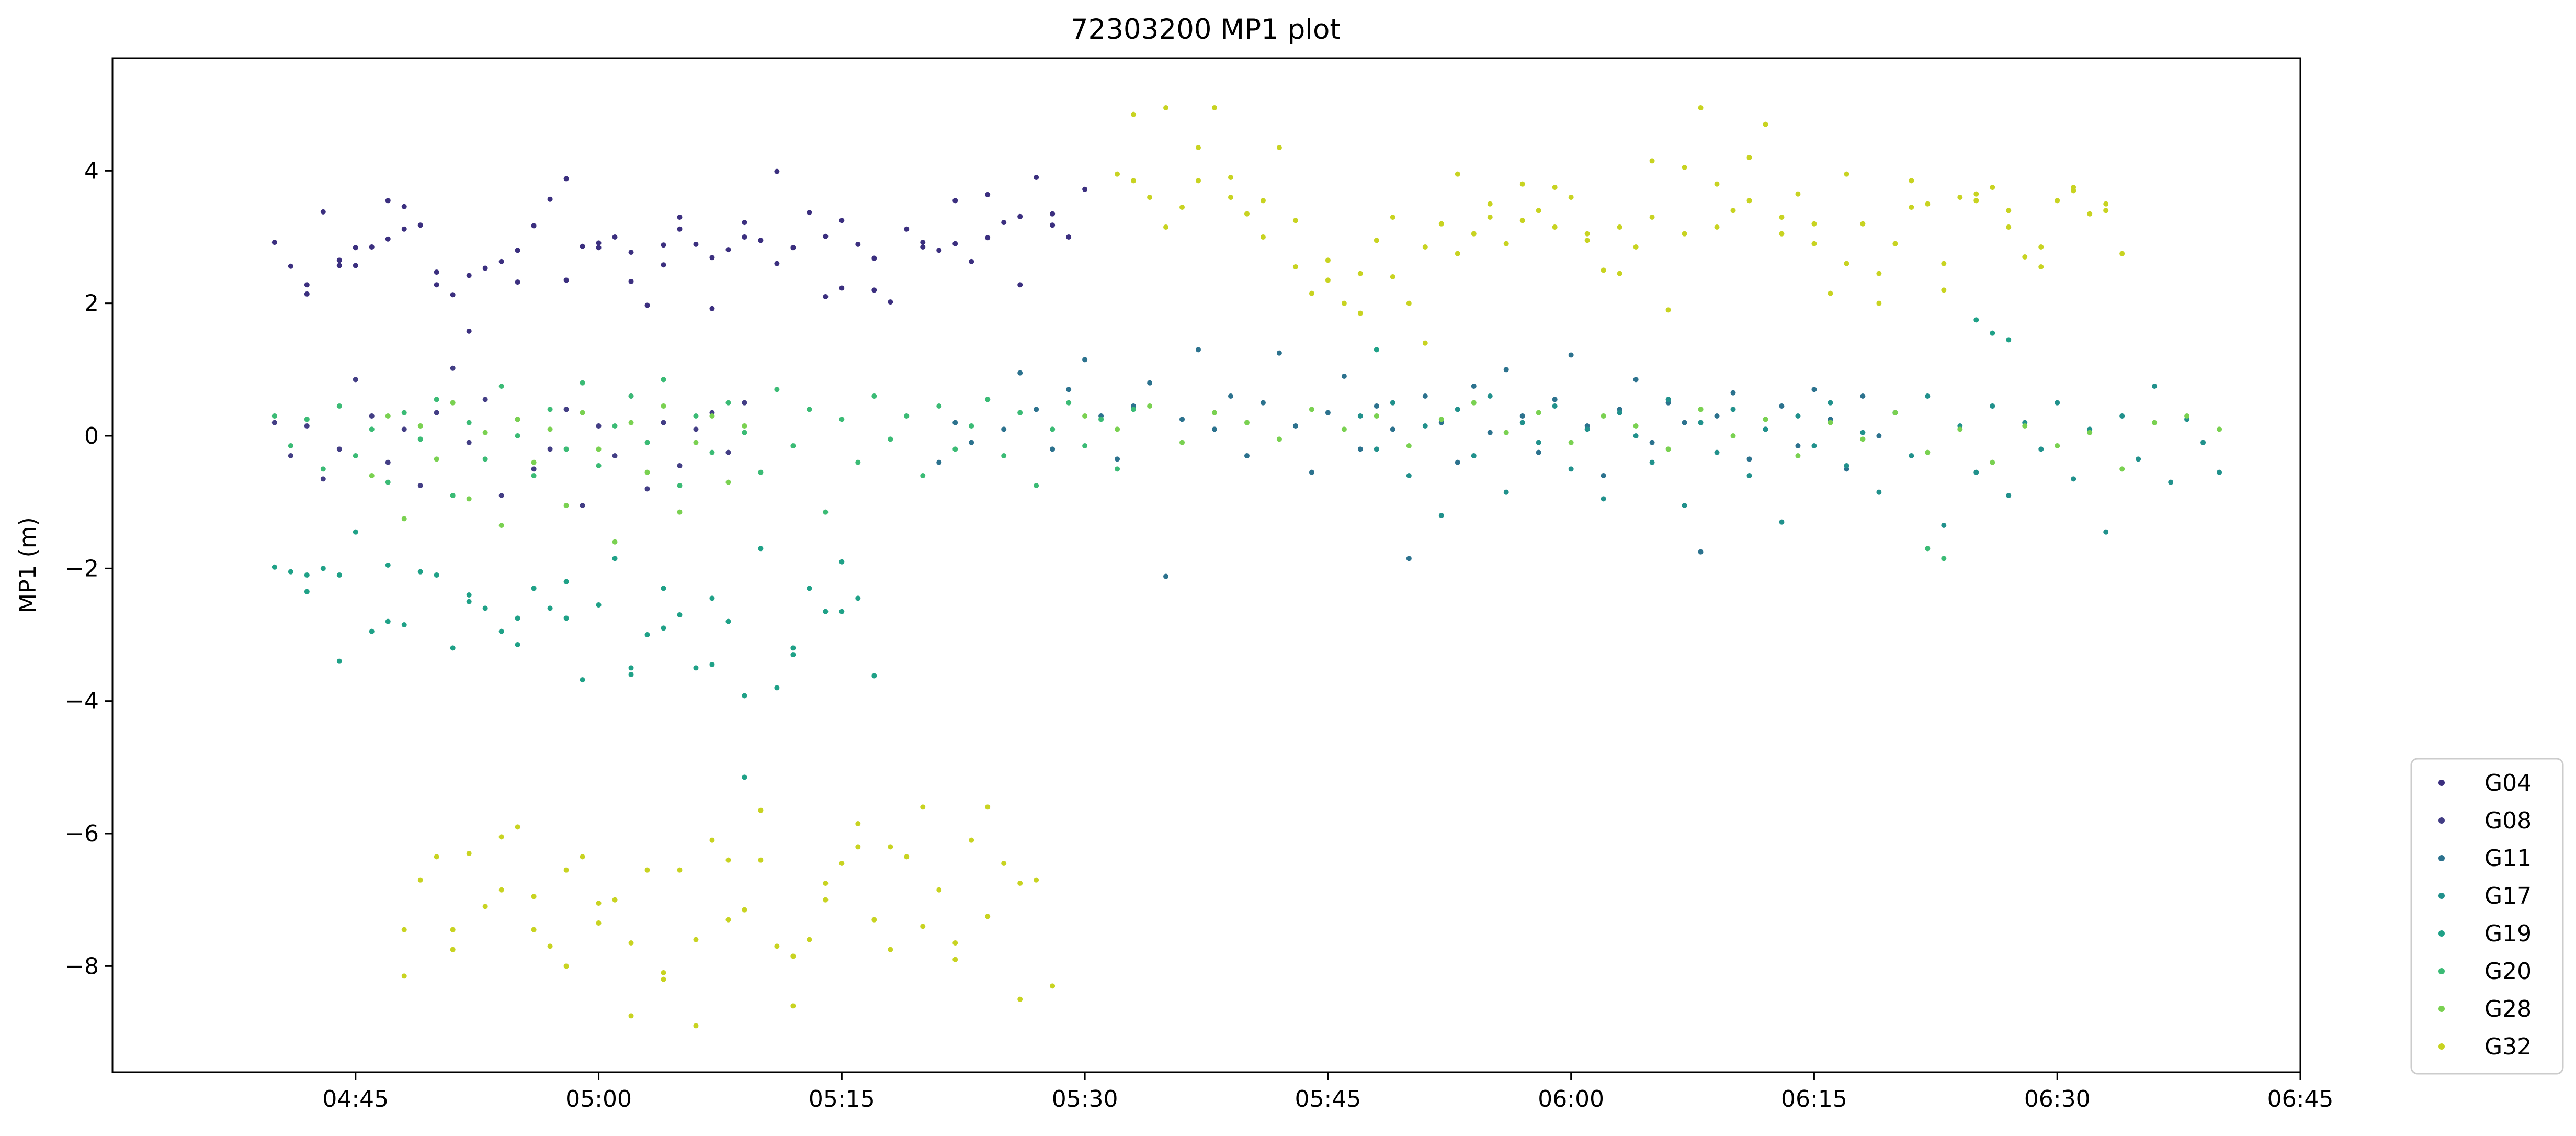 The height and width of the screenshot is (1136, 2576). Describe the element at coordinates (2057, 1099) in the screenshot. I see `x-tick-label: 06:30` at that location.